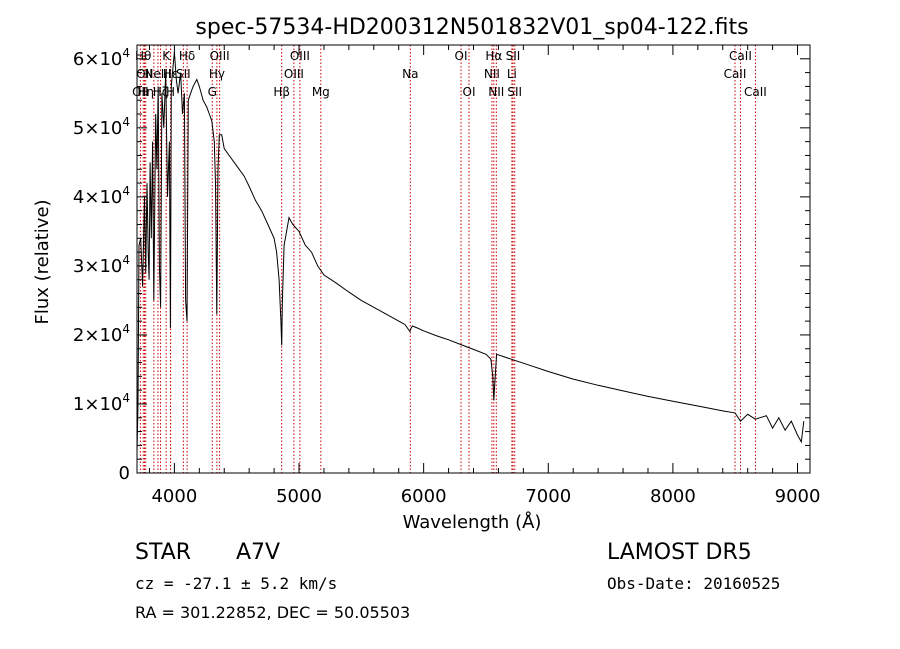 This screenshot has width=900, height=649. Describe the element at coordinates (299, 496) in the screenshot. I see `x-tick-label: 5000` at that location.